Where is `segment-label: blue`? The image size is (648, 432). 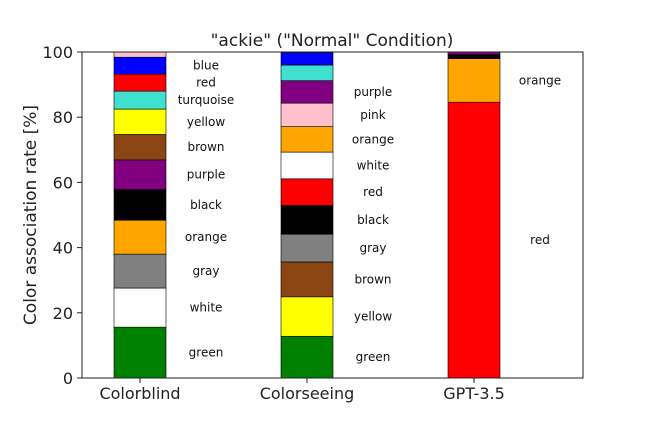 segment-label: blue is located at coordinates (206, 66).